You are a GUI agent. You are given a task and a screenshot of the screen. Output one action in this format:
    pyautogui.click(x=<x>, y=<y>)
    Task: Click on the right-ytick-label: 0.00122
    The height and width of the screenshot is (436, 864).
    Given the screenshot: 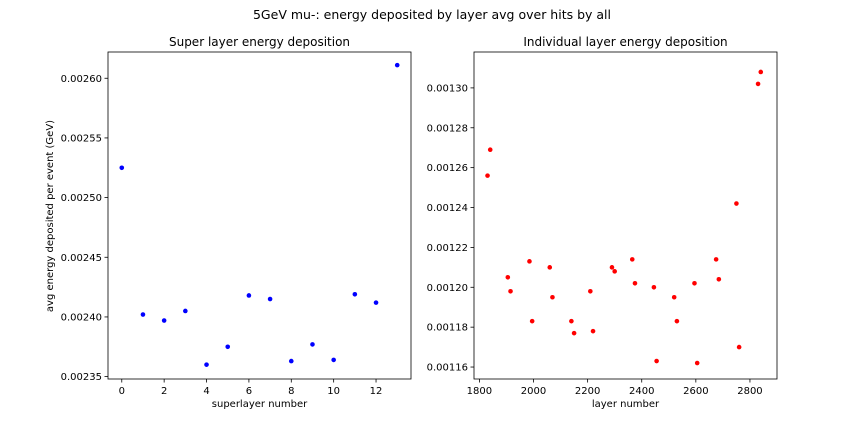 What is the action you would take?
    pyautogui.click(x=447, y=248)
    